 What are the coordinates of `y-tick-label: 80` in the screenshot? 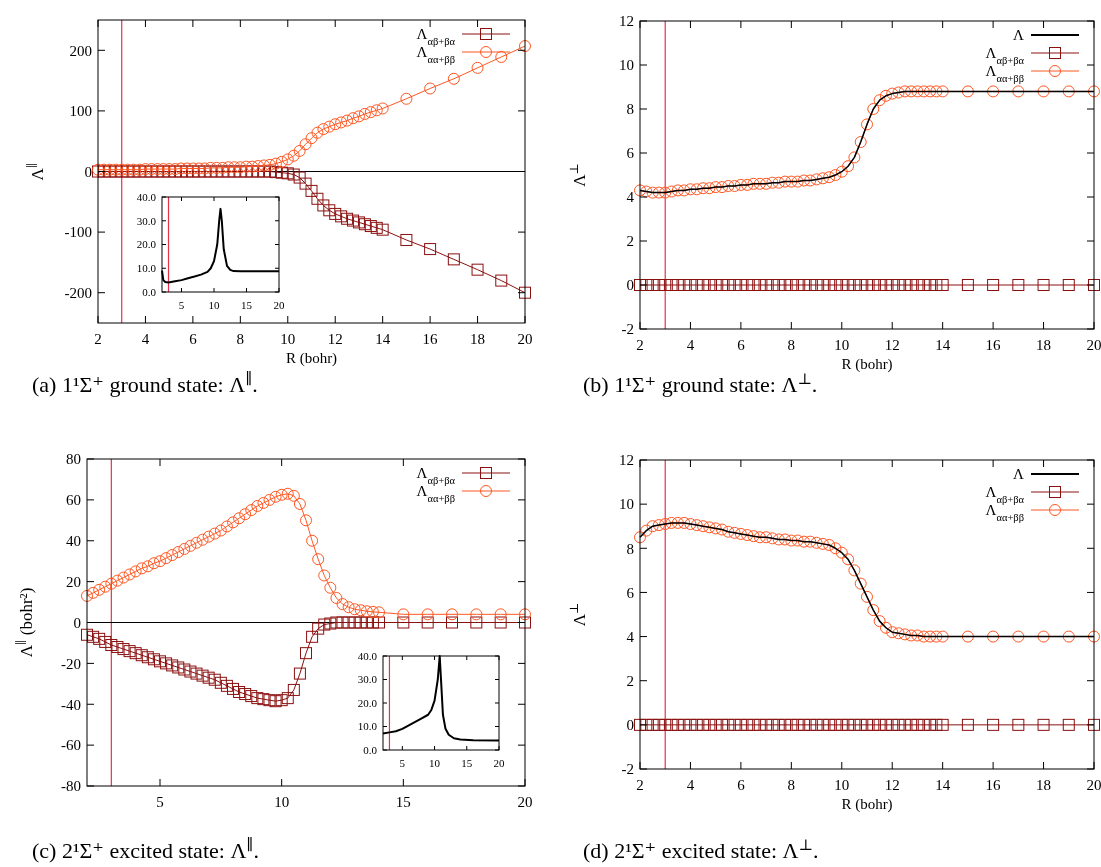 It's located at (73, 459).